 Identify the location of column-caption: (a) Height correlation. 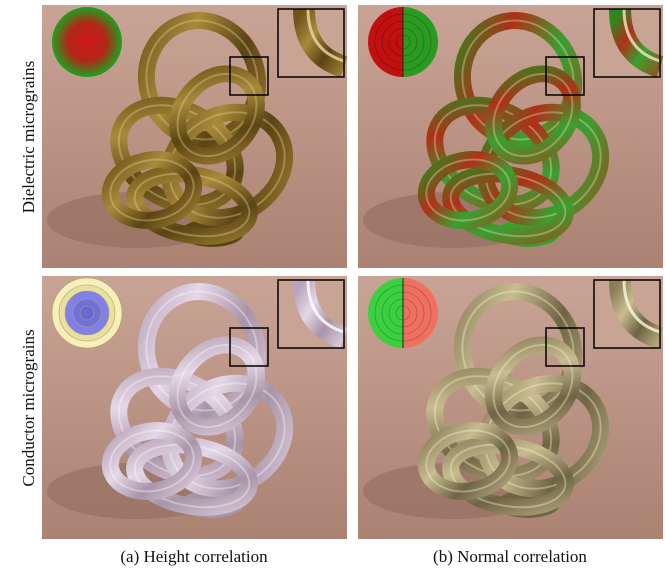
(194, 556).